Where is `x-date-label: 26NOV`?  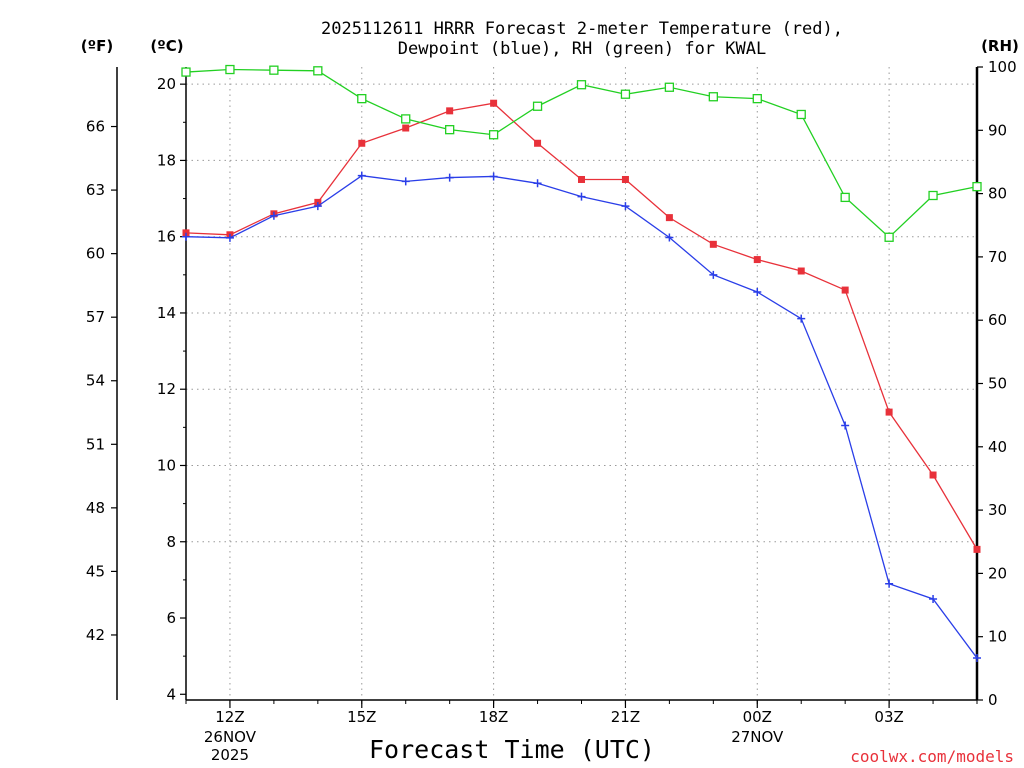 x-date-label: 26NOV is located at coordinates (230, 737).